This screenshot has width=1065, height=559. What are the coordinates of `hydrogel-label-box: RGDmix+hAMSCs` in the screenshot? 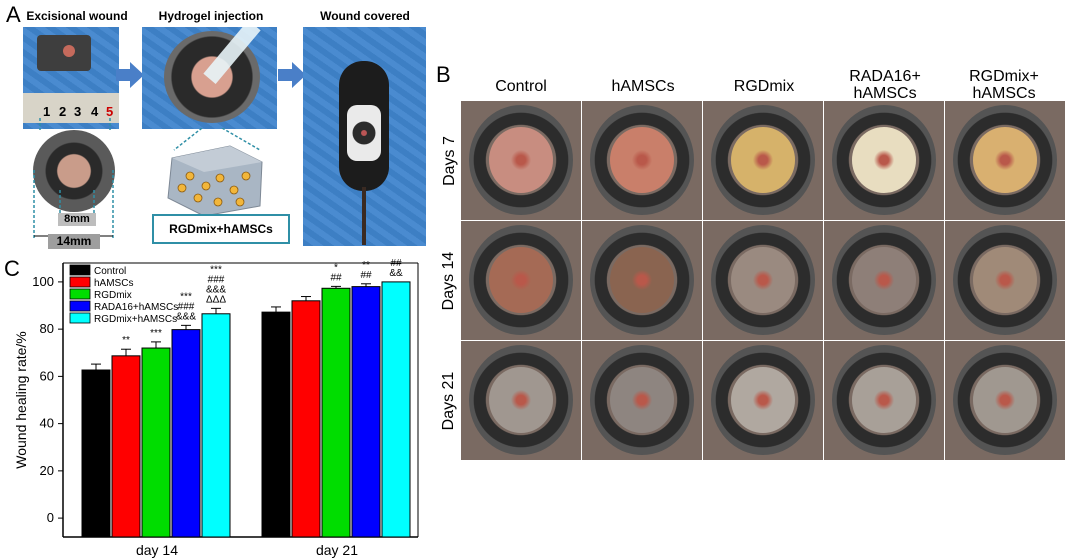 It's located at (221, 229).